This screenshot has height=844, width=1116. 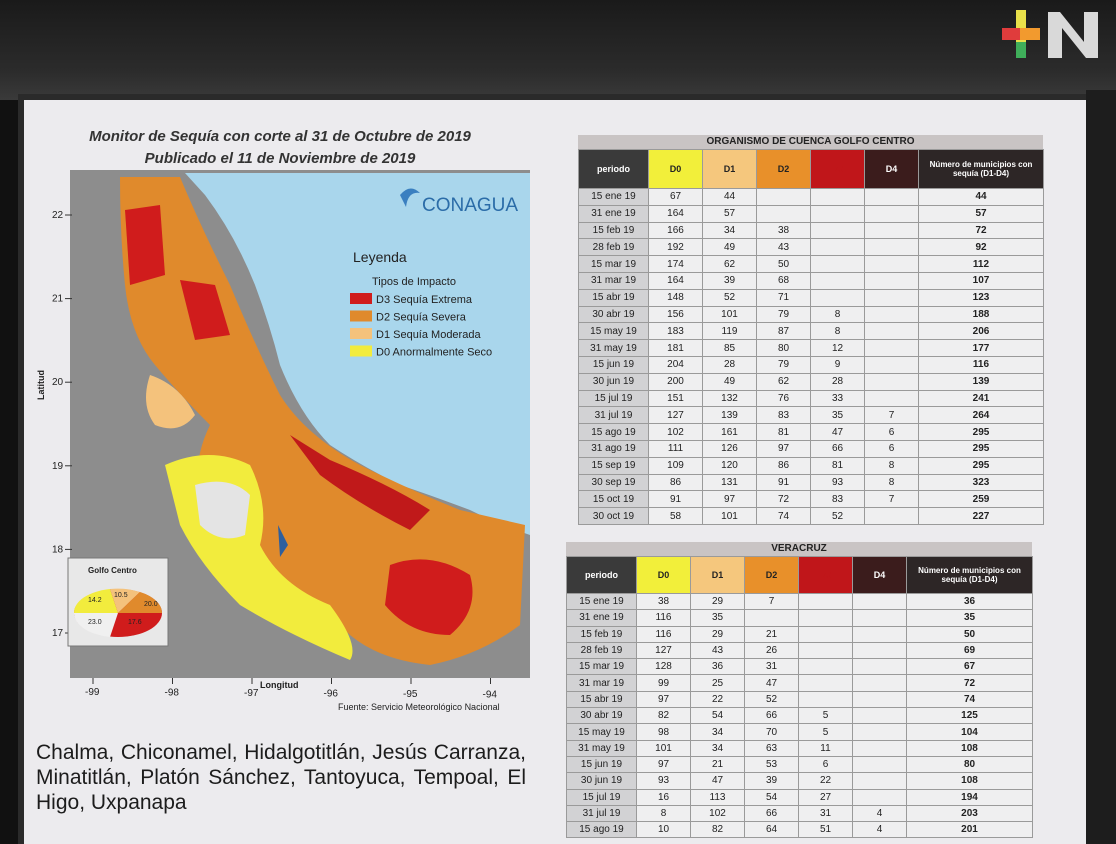 I want to click on period-cell: 15 abr 19, so click(x=613, y=297).